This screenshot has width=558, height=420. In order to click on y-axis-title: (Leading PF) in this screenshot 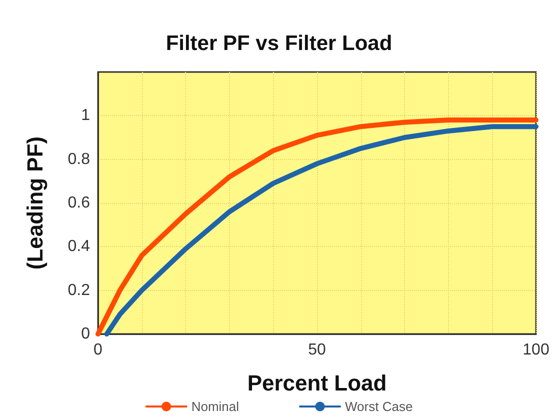, I will do `click(35, 203)`.